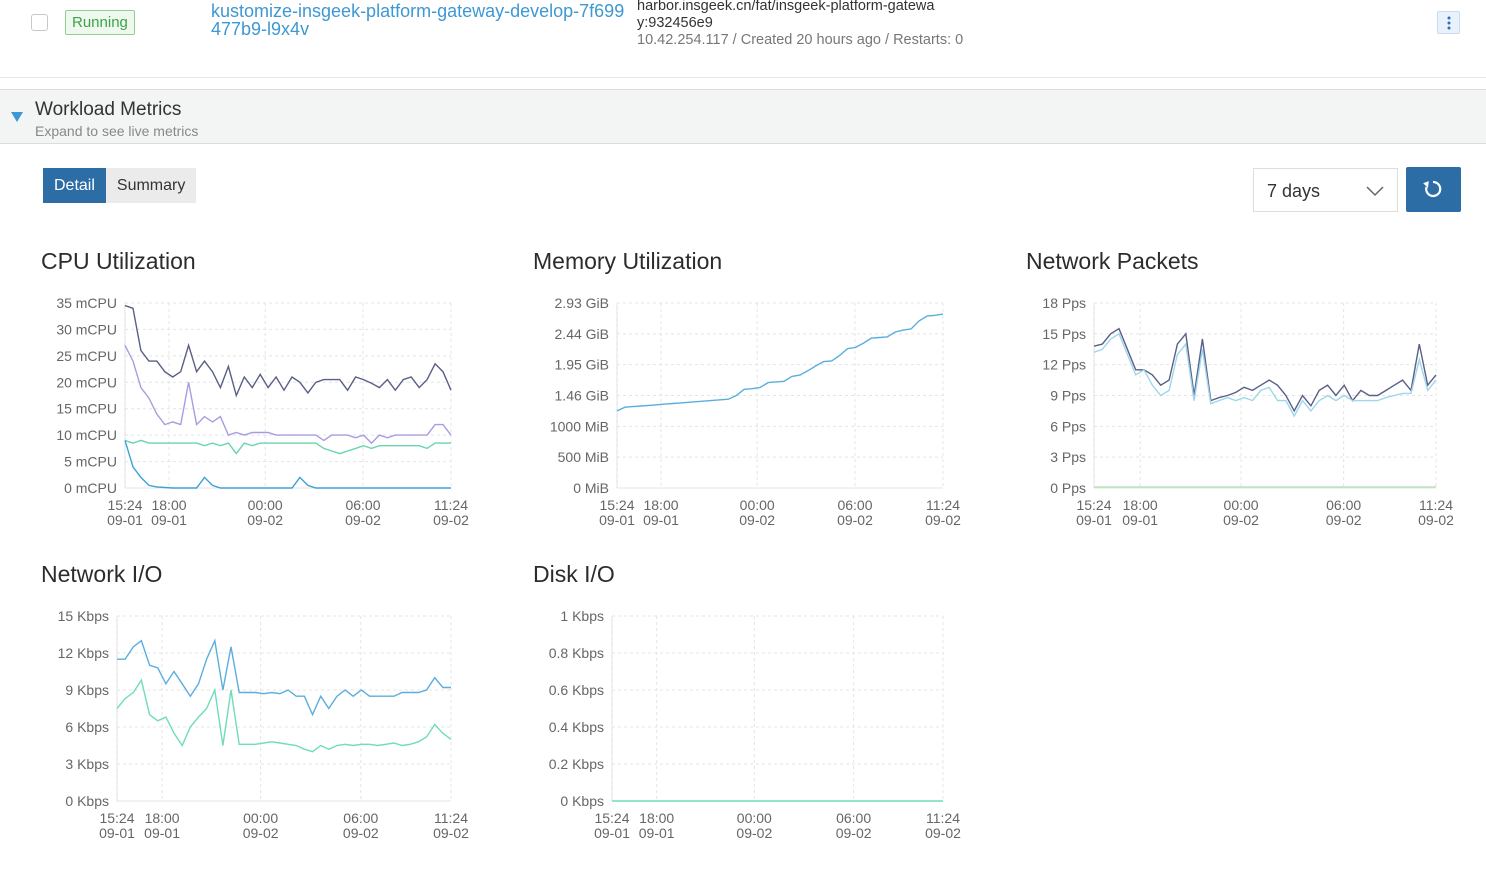 The image size is (1486, 888). I want to click on y-tick-label: 1 Kbps, so click(582, 616).